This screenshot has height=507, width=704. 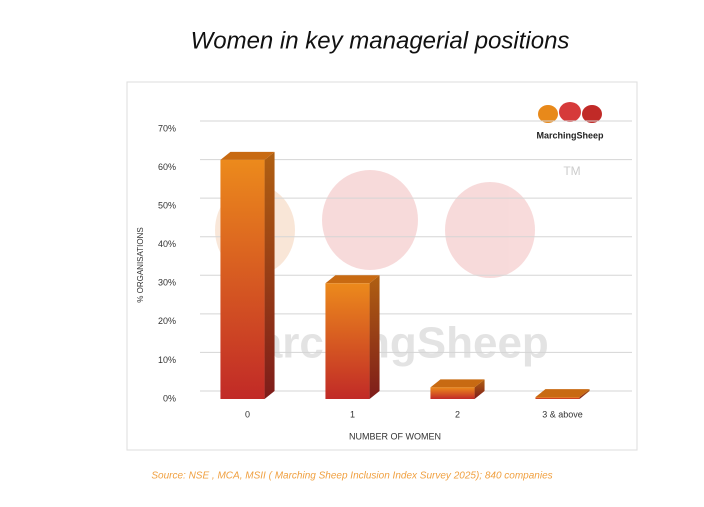 I want to click on y-tick-label: 40%, so click(x=167, y=244).